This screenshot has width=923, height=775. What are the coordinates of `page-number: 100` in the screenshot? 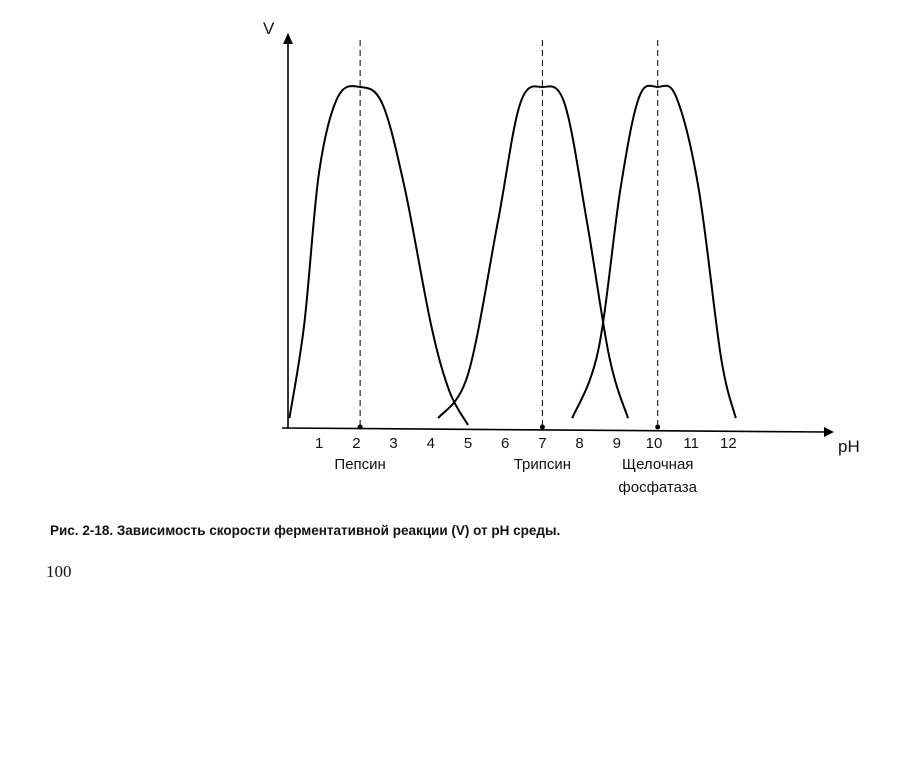 It's located at (59, 571).